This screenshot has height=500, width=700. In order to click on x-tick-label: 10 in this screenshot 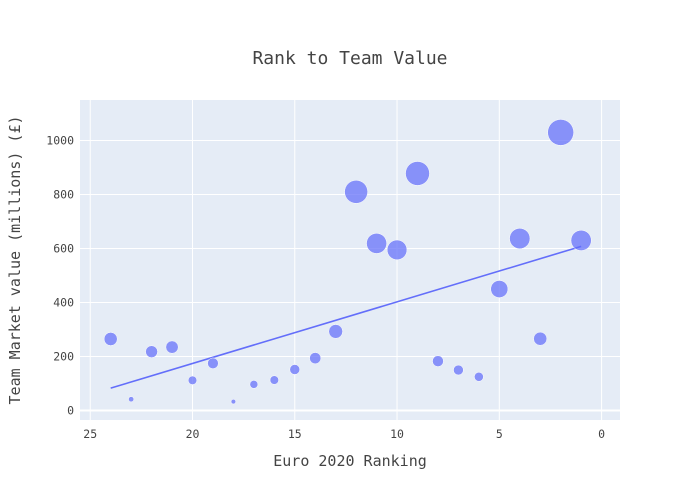, I will do `click(397, 434)`.